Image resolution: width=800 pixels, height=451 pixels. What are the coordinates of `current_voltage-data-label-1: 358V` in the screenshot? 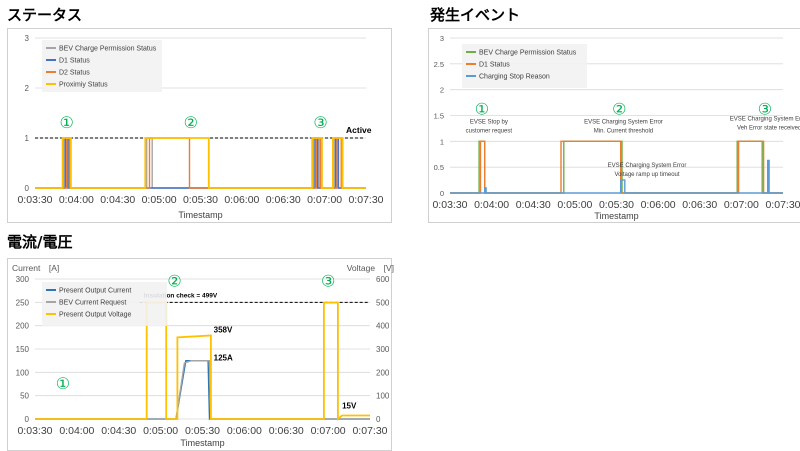 It's located at (223, 330).